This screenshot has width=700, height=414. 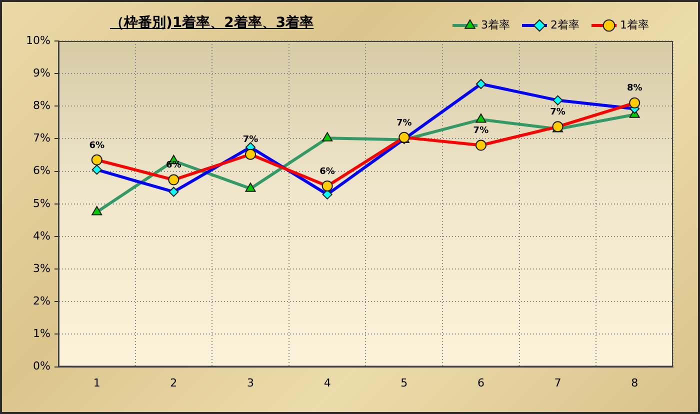 I want to click on y-tick-label: 6%, so click(x=41, y=171).